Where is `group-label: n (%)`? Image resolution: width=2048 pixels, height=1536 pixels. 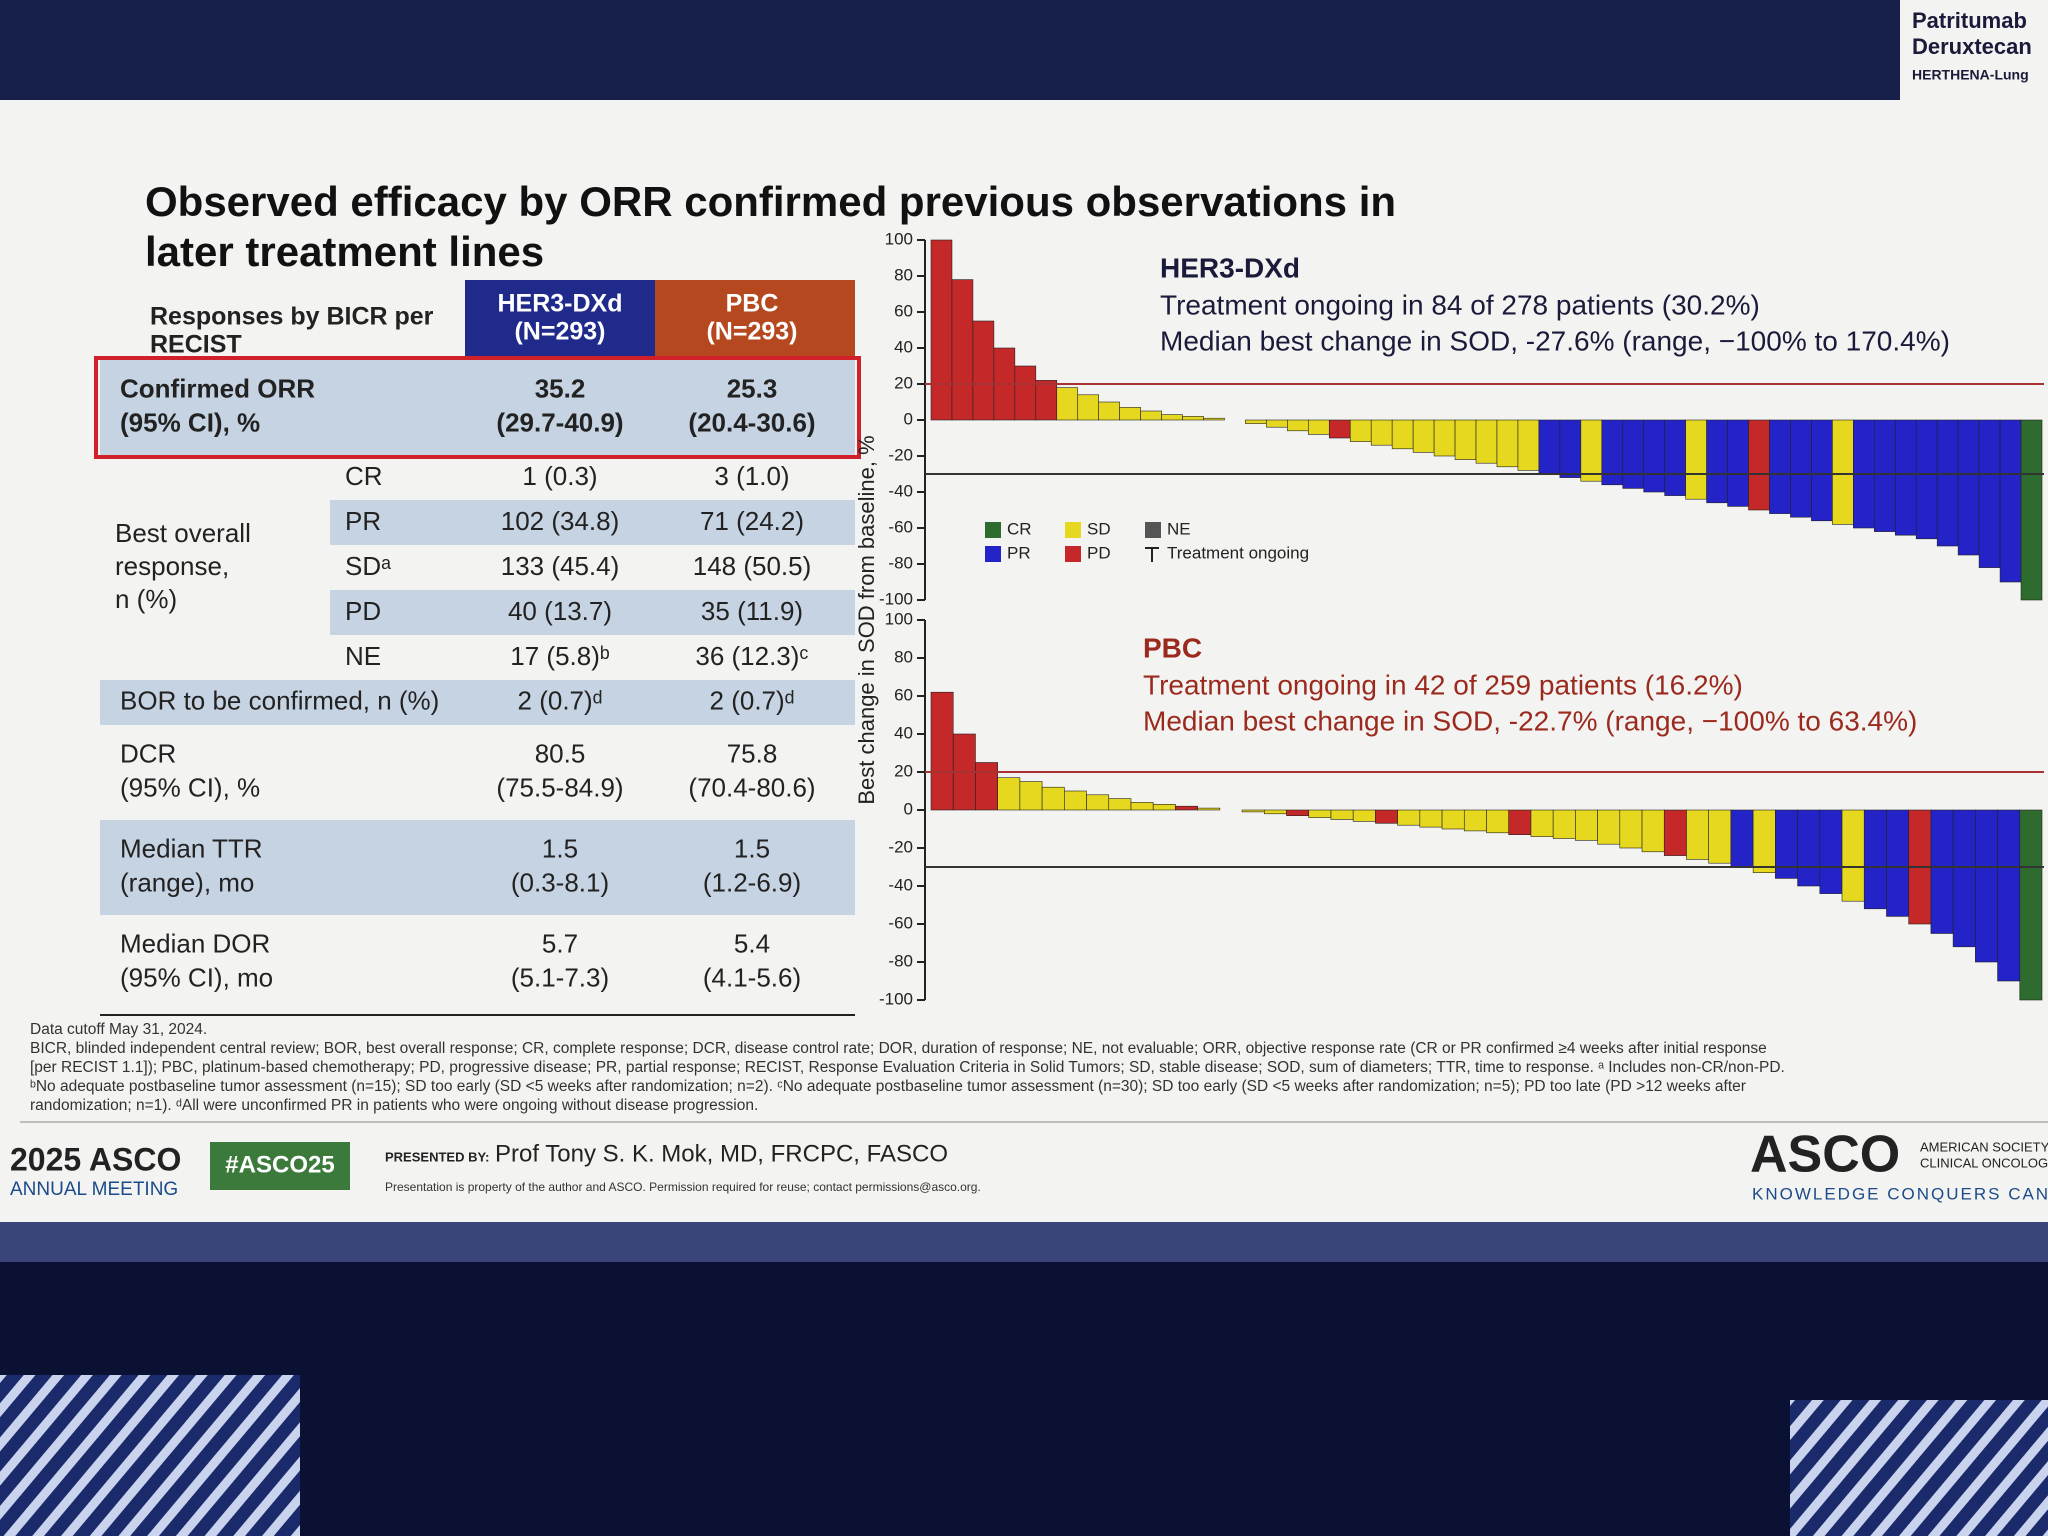 group-label: n (%) is located at coordinates (146, 599).